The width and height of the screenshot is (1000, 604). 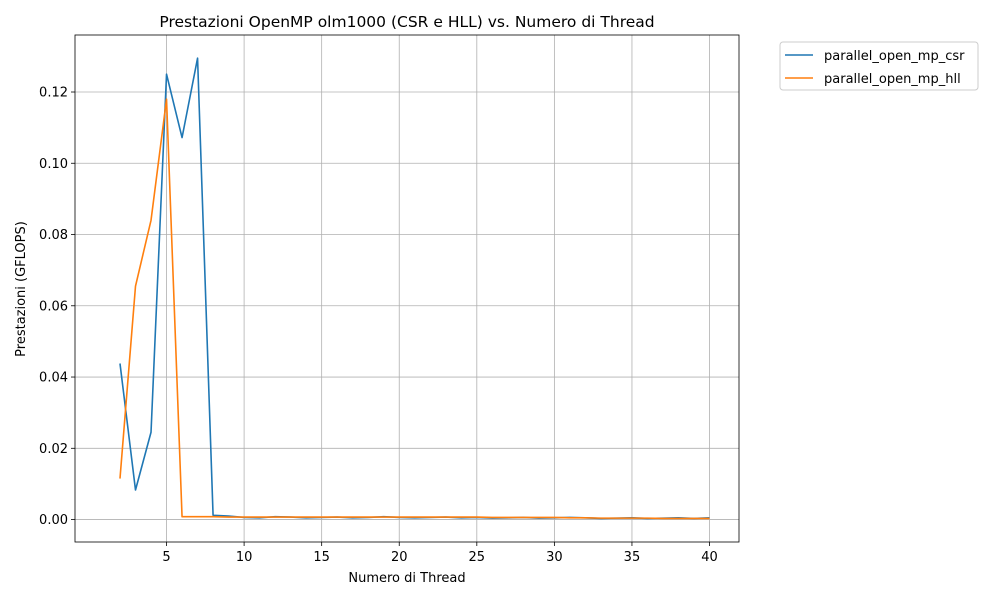 I want to click on x-tick-label: 5, so click(x=166, y=557).